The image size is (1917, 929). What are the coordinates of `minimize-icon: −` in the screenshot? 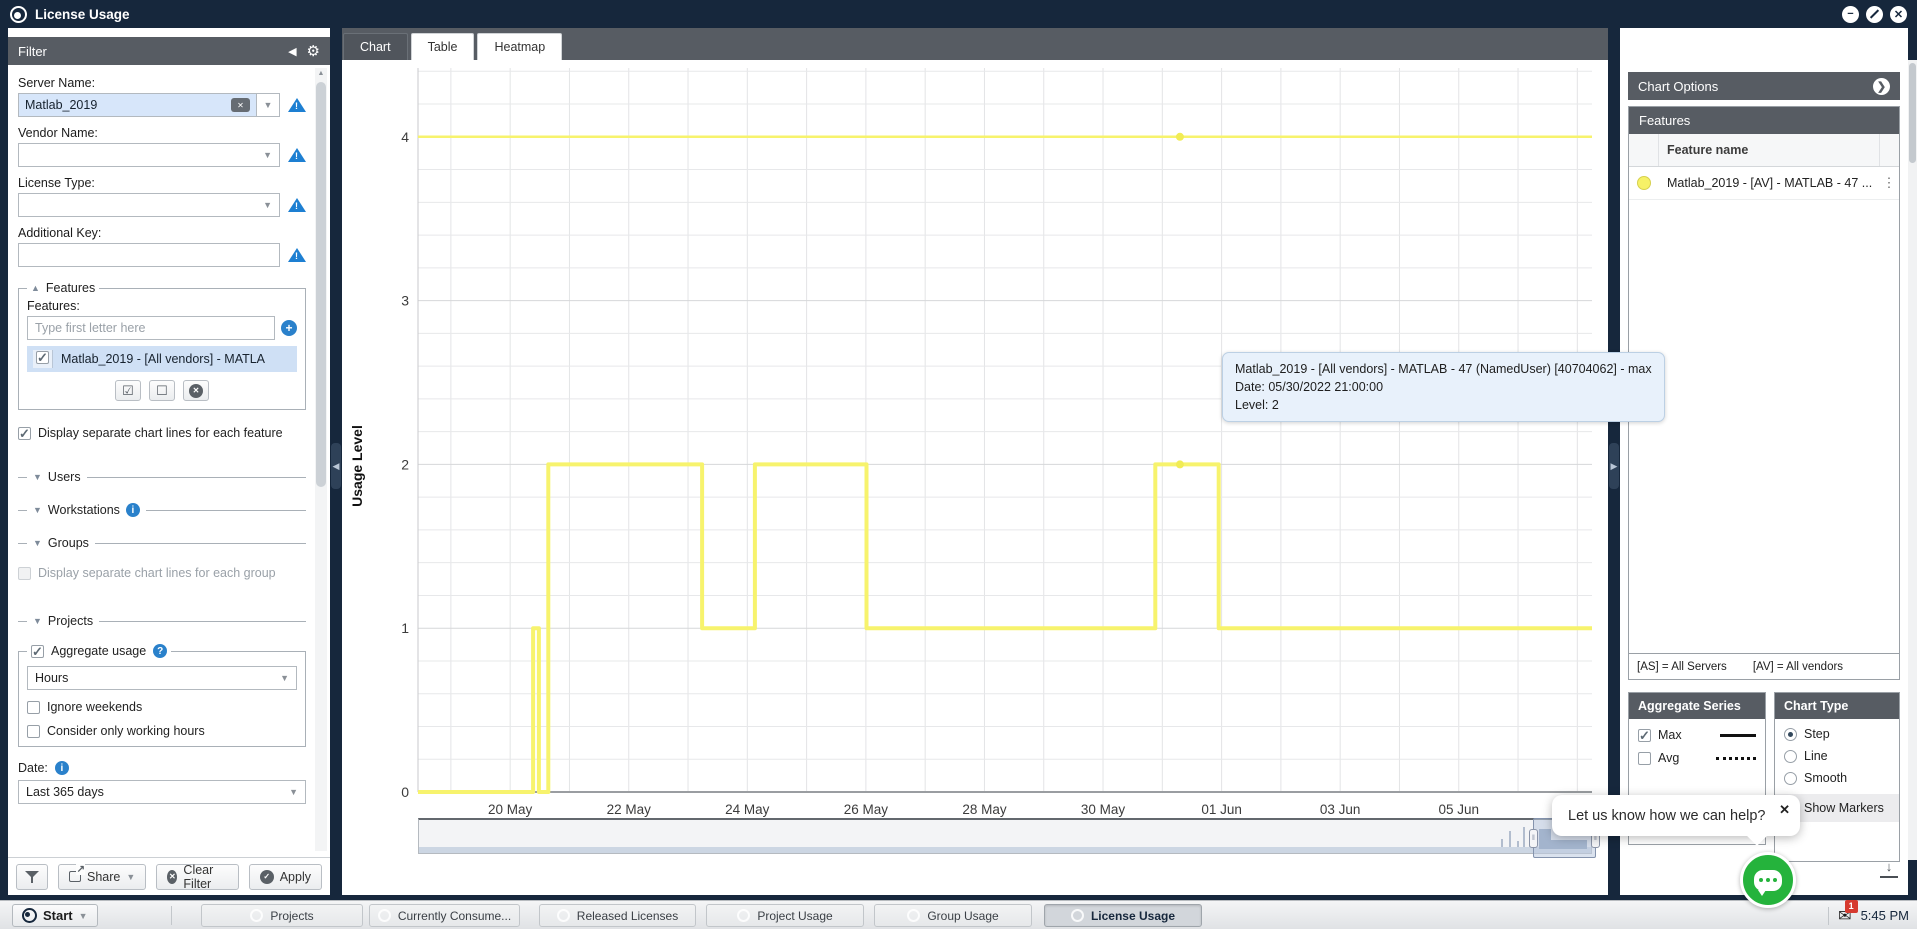 It's located at (1850, 14).